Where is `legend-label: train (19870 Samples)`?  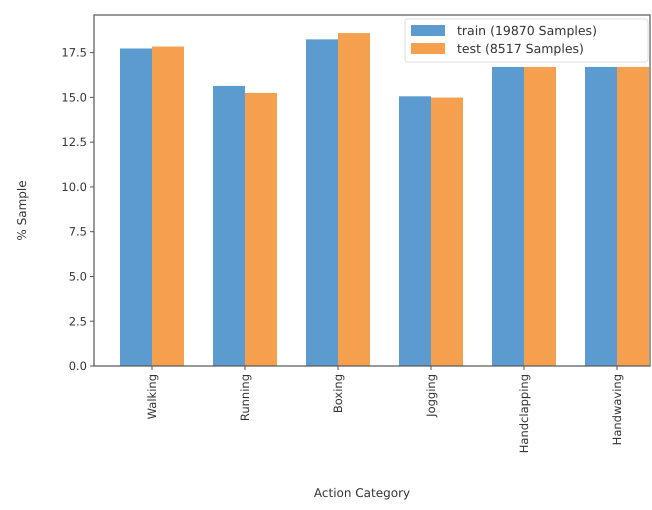
legend-label: train (19870 Samples) is located at coordinates (527, 30).